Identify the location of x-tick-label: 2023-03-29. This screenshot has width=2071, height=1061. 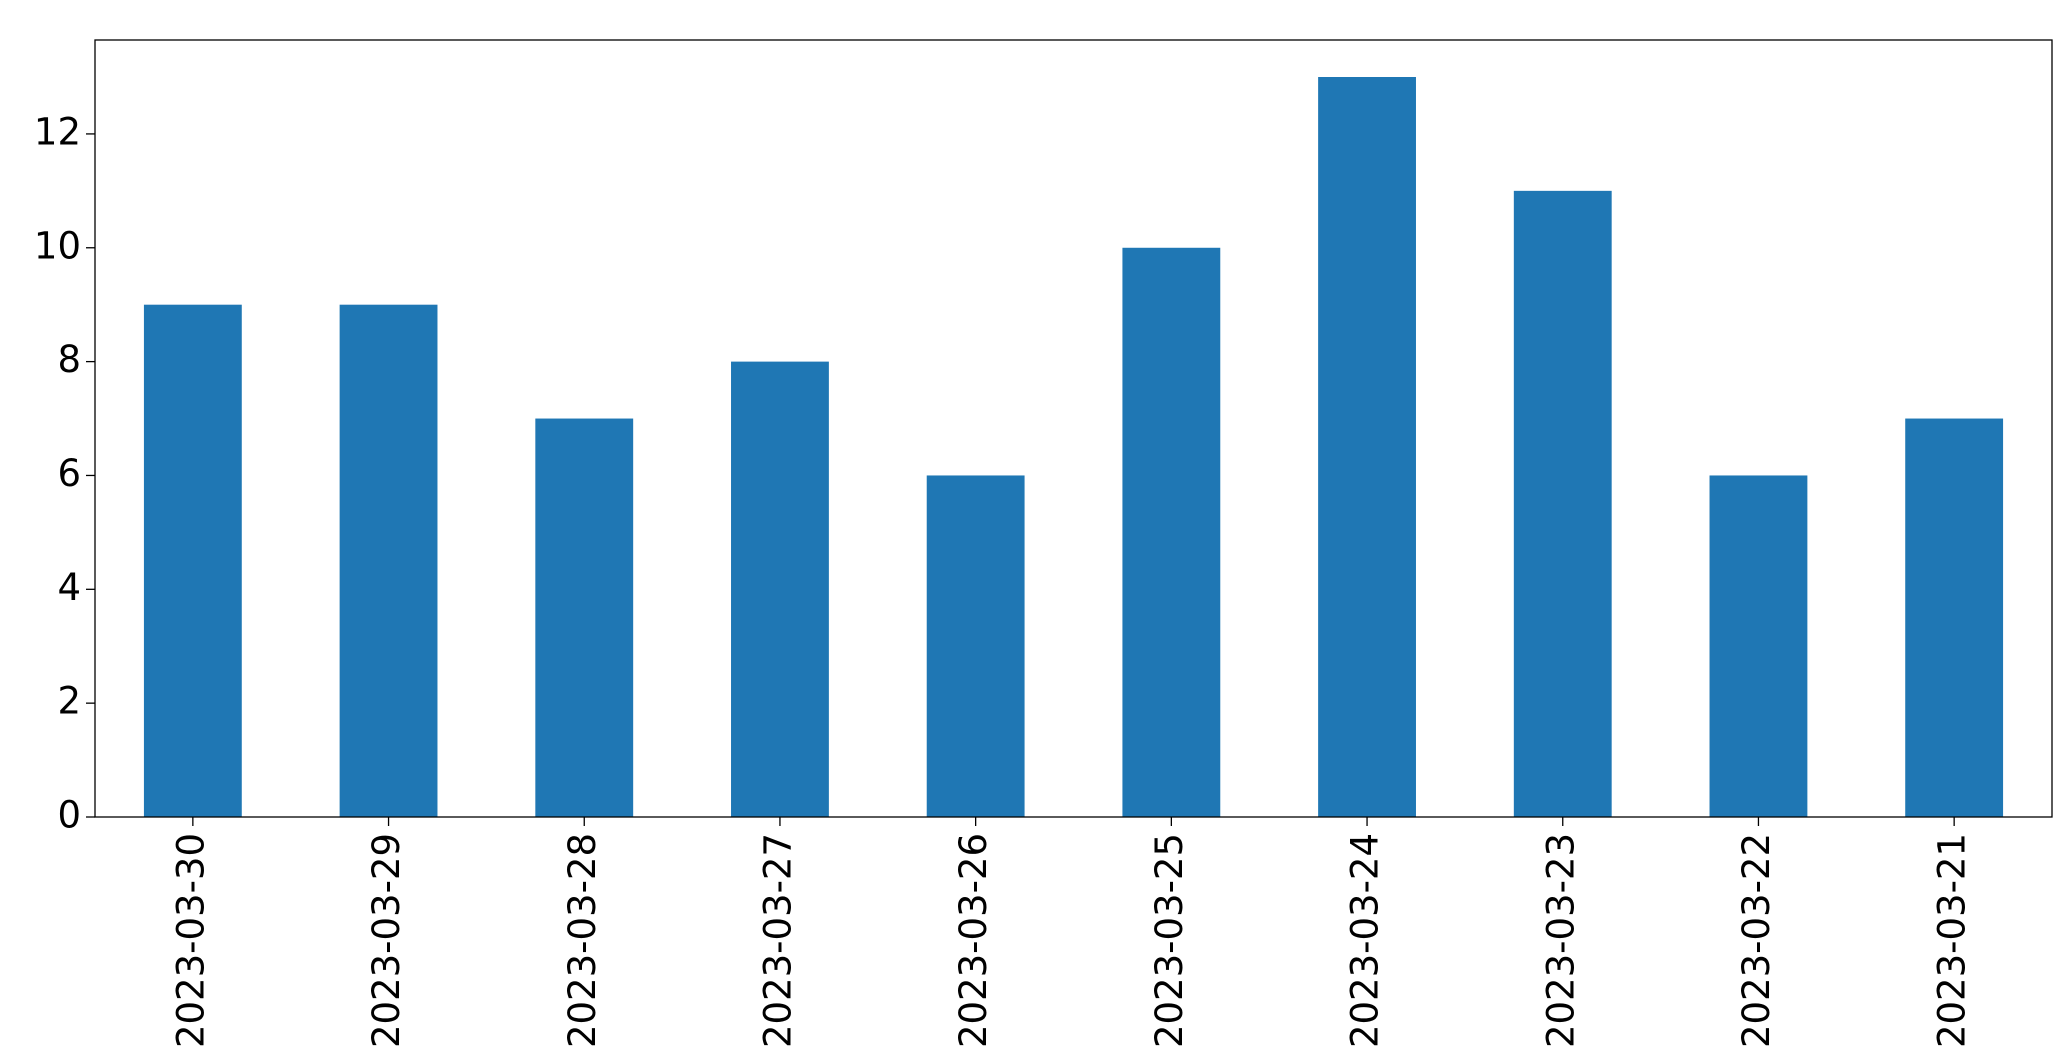
(386, 940).